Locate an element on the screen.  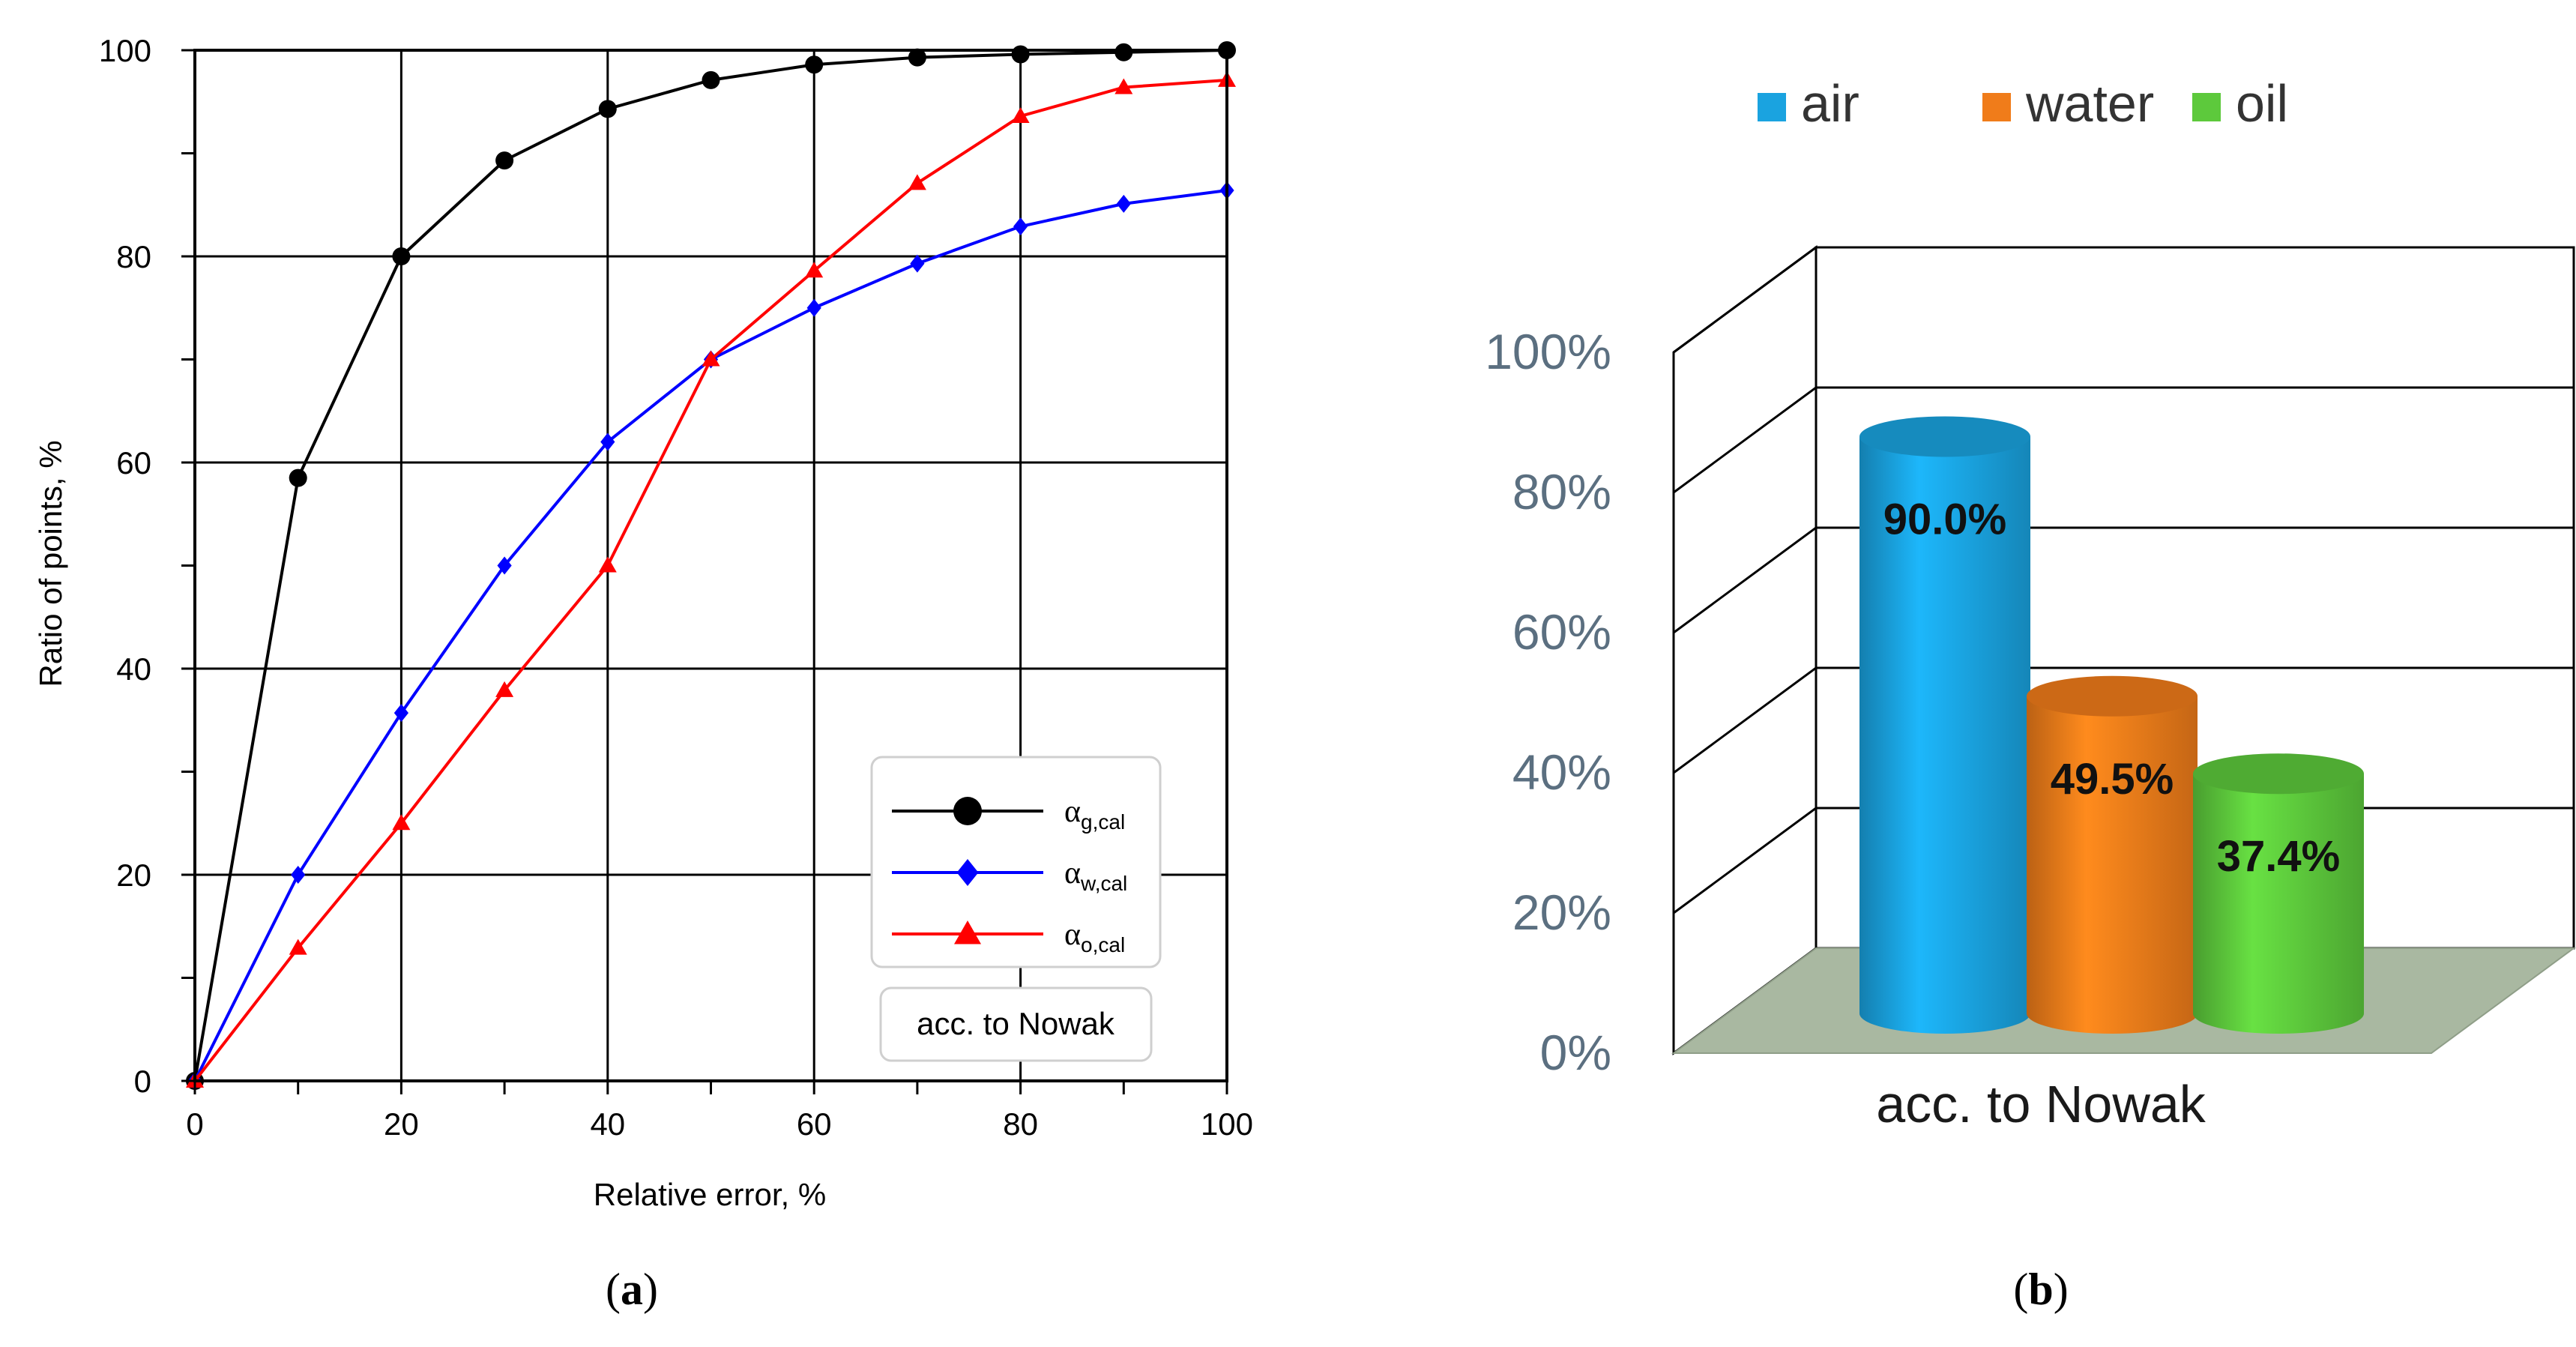
legend: αg,cal αw,cal αo,cal is located at coordinates (1010, 875).